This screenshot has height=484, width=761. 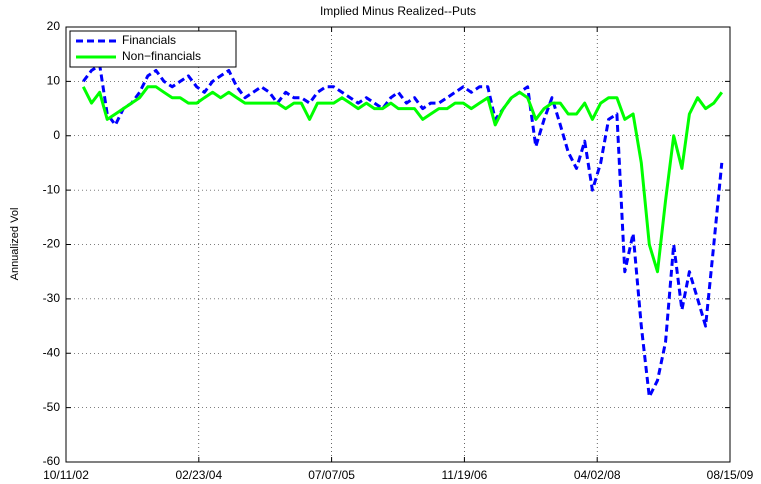 What do you see at coordinates (464, 475) in the screenshot?
I see `x-tick-label: 11/19/06` at bounding box center [464, 475].